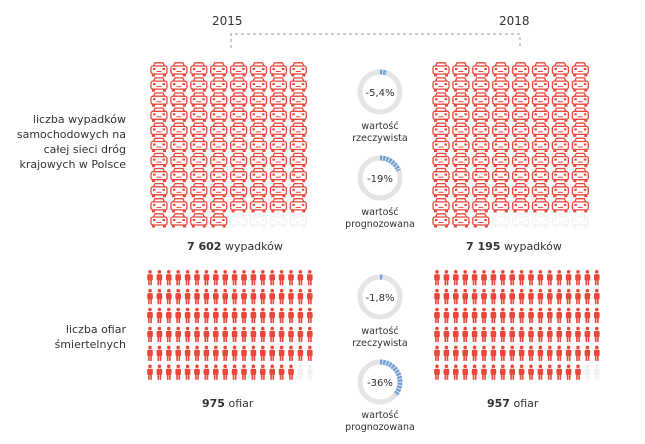  I want to click on donut-accidents-forecast: -19%, so click(380, 178).